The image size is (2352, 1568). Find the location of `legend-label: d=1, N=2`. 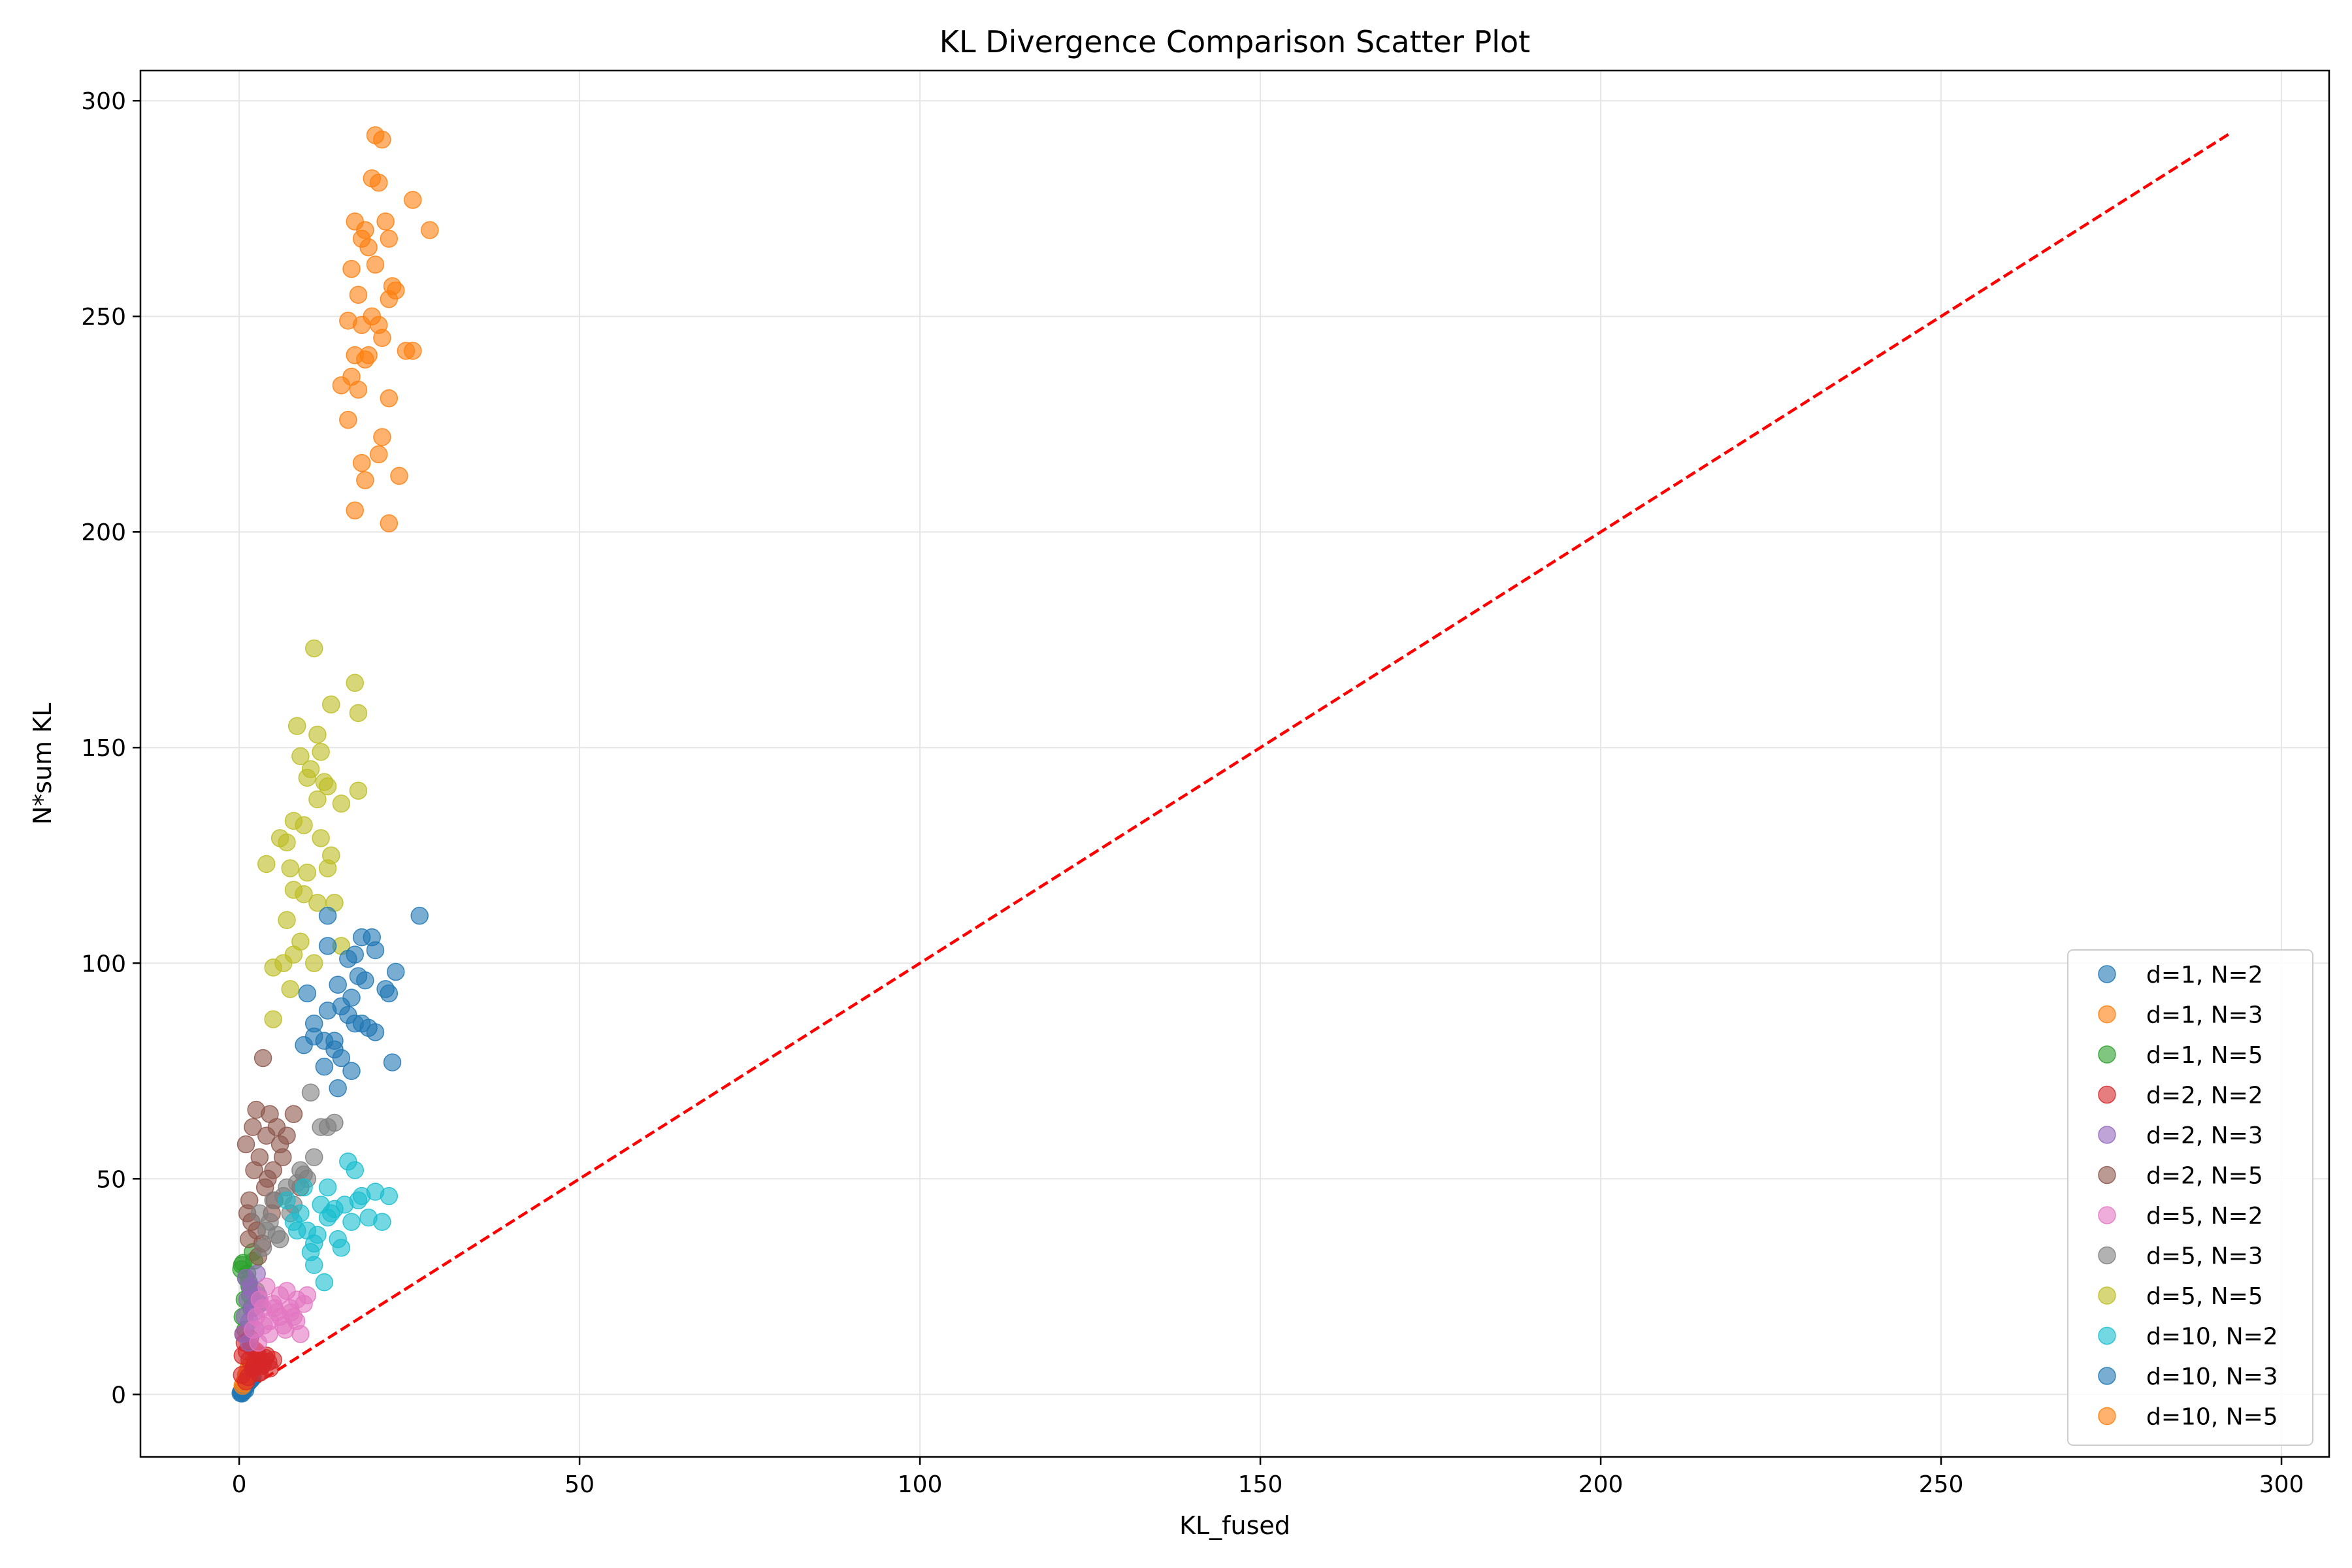

legend-label: d=1, N=2 is located at coordinates (2204, 975).